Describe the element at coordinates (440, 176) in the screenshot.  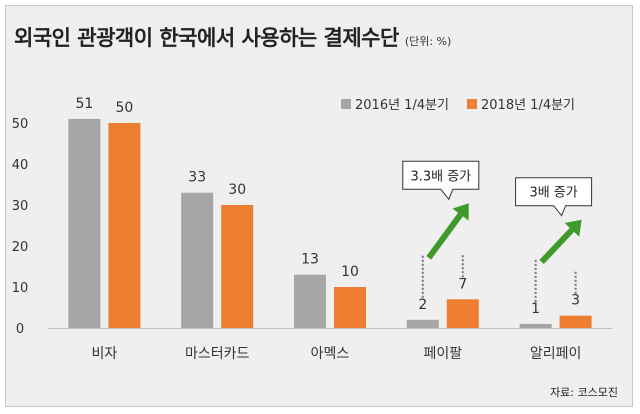
I see `callout-label: 3.3배 증가` at that location.